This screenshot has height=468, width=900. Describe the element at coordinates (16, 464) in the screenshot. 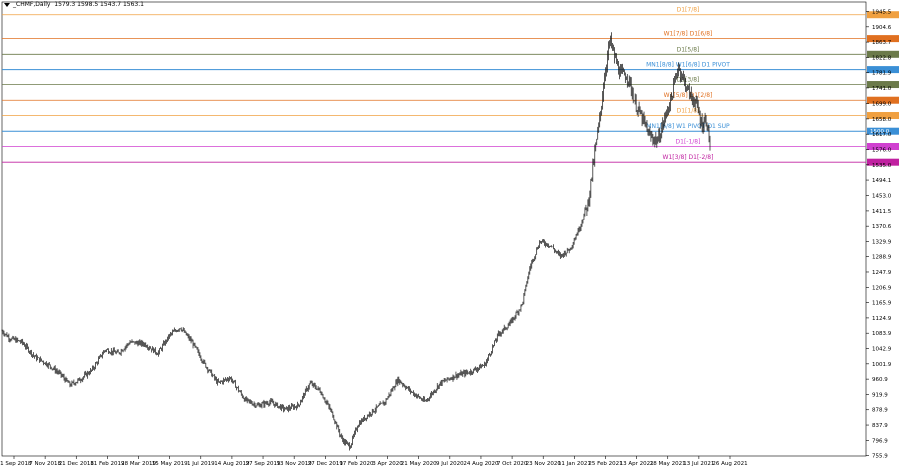

I see `date-tick-label: 21 Sep 2018` at that location.